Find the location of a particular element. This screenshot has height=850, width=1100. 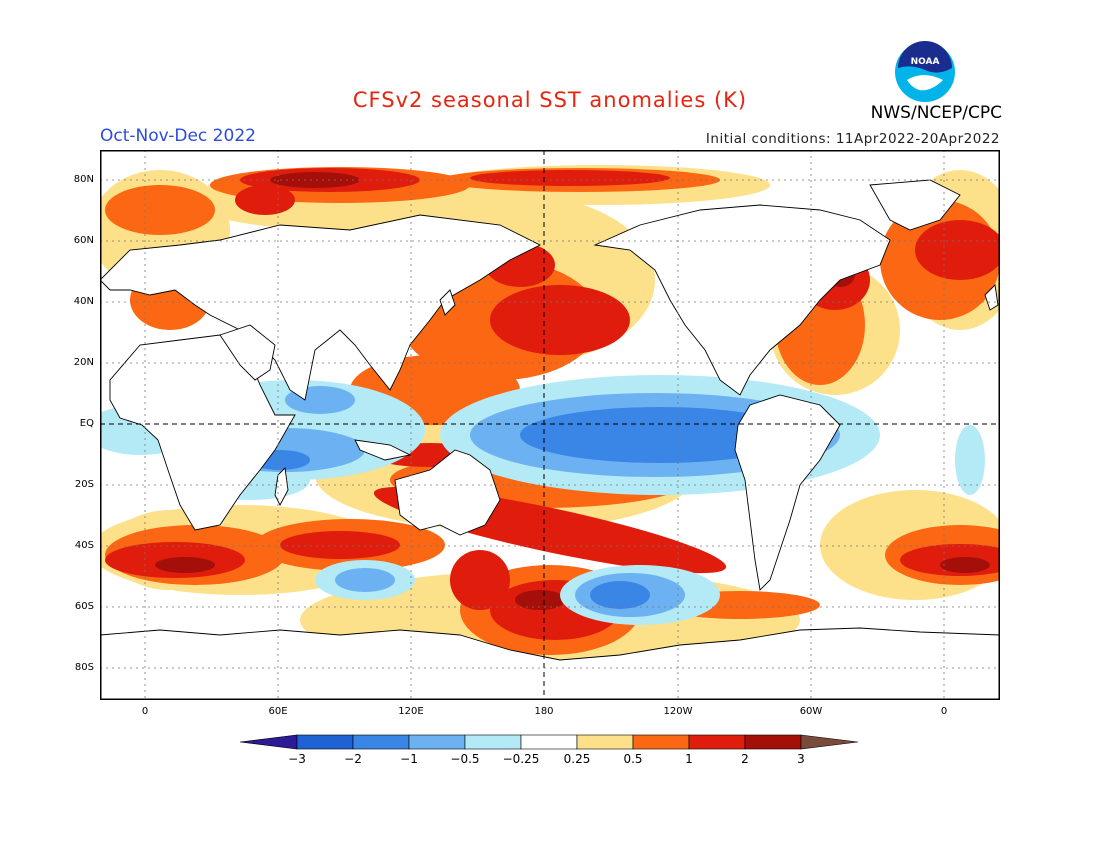

lat-label: 60N is located at coordinates (83, 240).